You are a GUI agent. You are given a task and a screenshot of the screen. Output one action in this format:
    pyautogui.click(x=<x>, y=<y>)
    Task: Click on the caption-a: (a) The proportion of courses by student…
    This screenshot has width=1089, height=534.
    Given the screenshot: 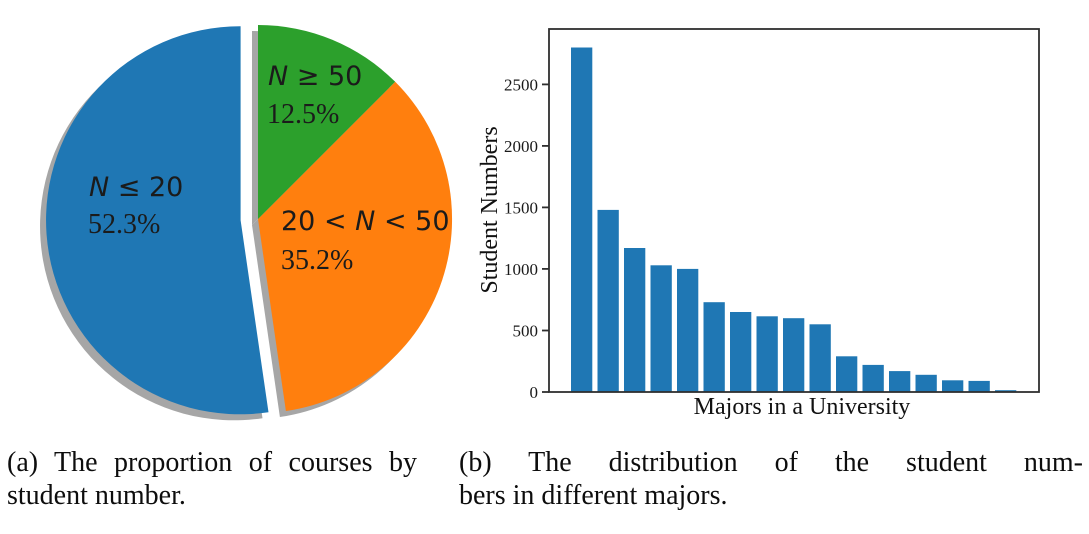 What is the action you would take?
    pyautogui.click(x=212, y=479)
    